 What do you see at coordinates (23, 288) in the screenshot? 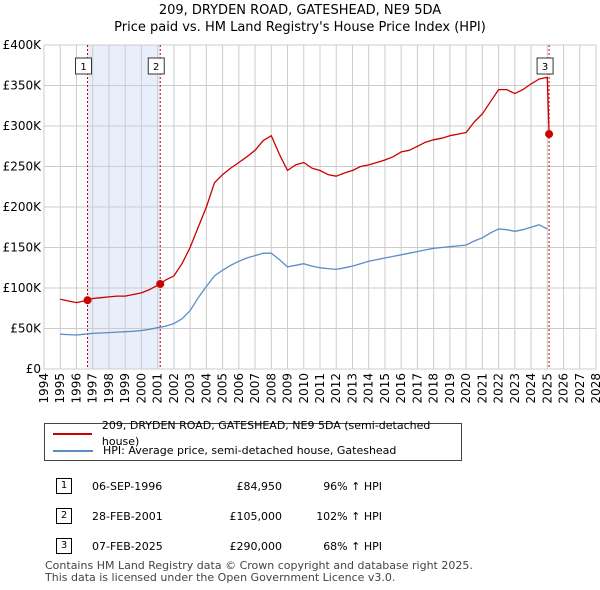
I see `y-tick-label: £100K` at bounding box center [23, 288].